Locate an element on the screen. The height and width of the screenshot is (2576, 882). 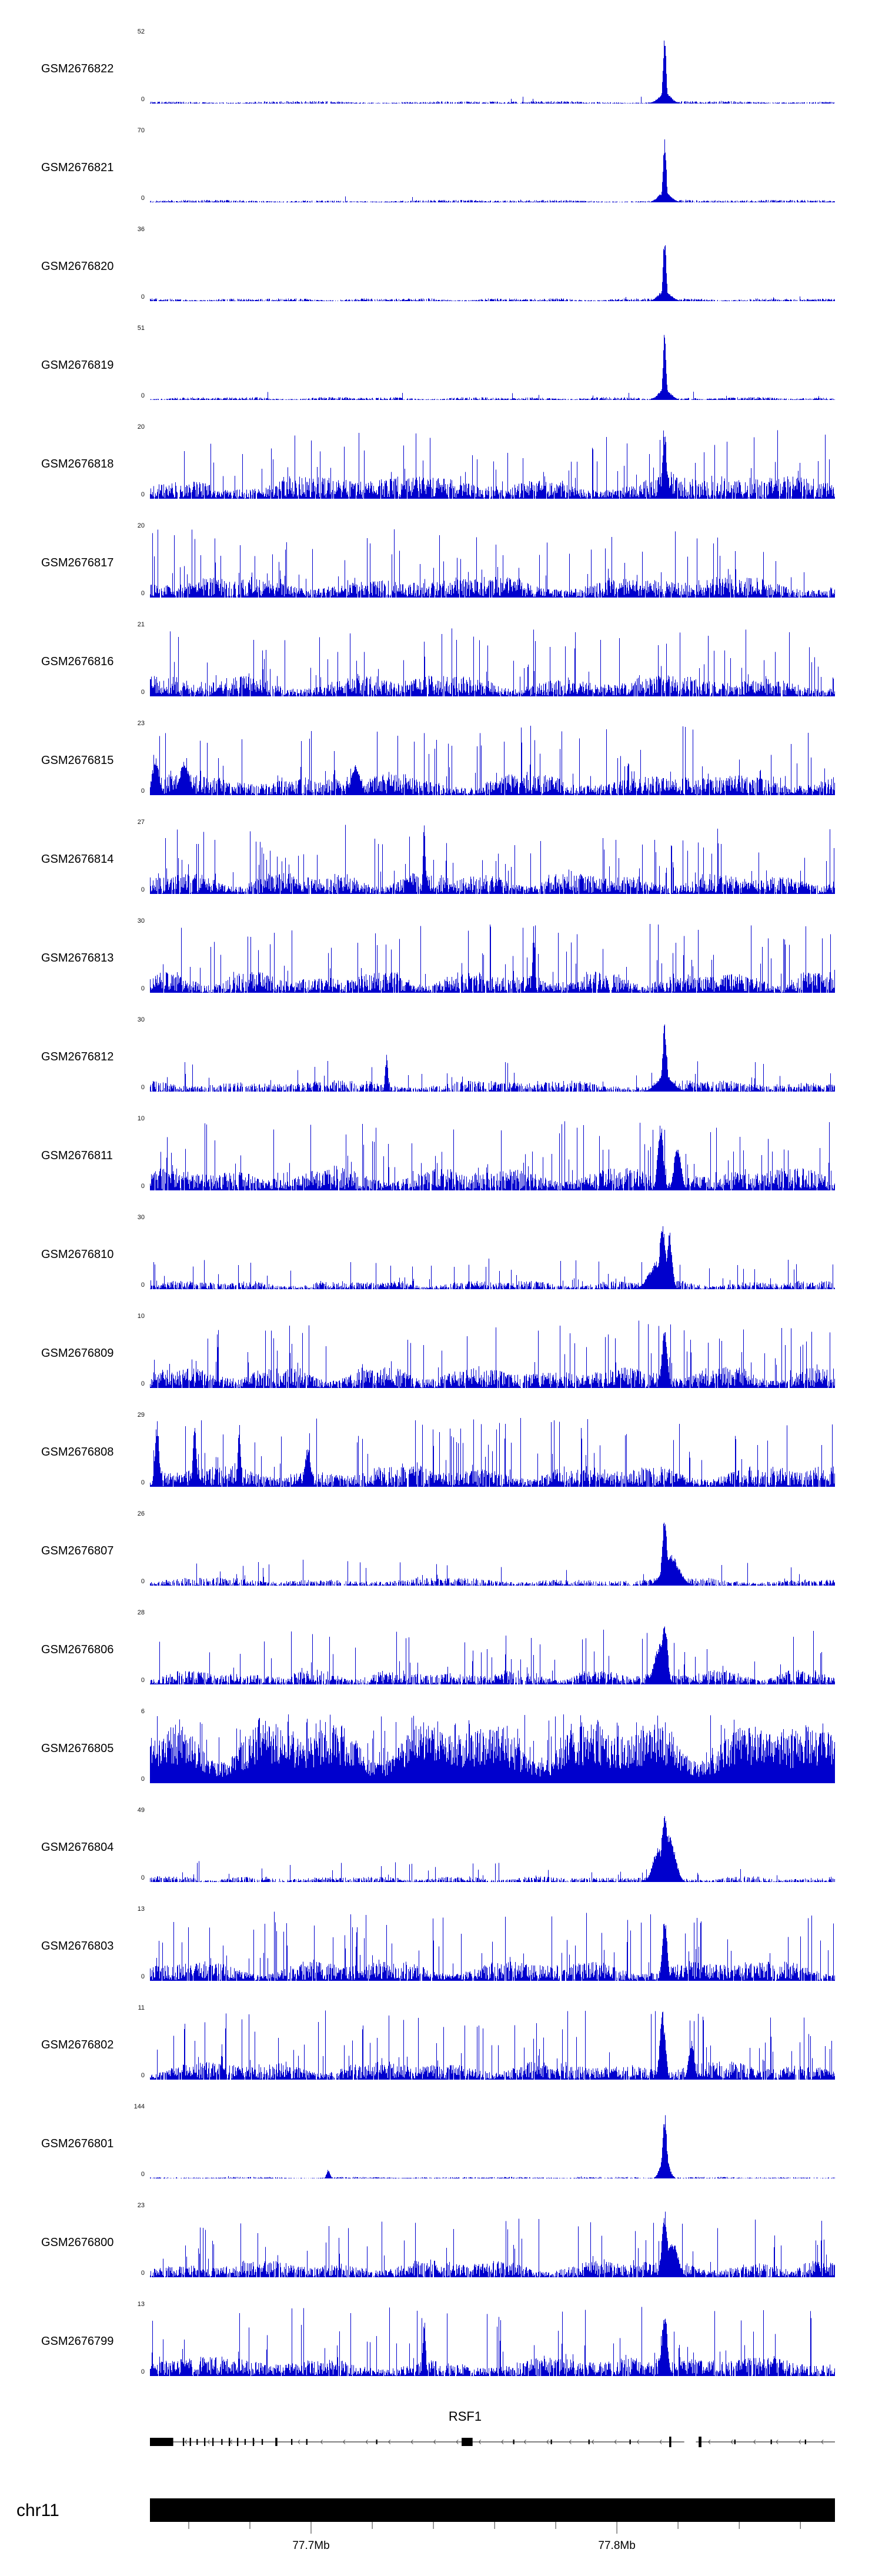
track-sample-label: GSM2676803 is located at coordinates (77, 1946).